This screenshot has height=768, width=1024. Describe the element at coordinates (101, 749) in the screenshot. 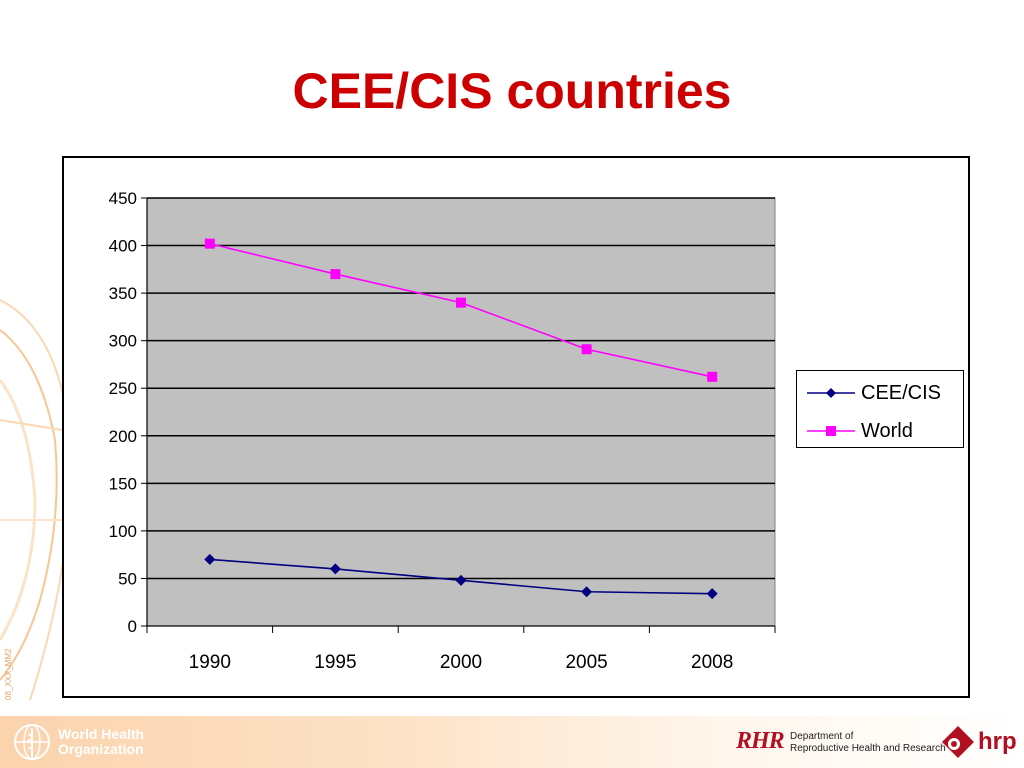

I see `who-line-2: Organization` at that location.